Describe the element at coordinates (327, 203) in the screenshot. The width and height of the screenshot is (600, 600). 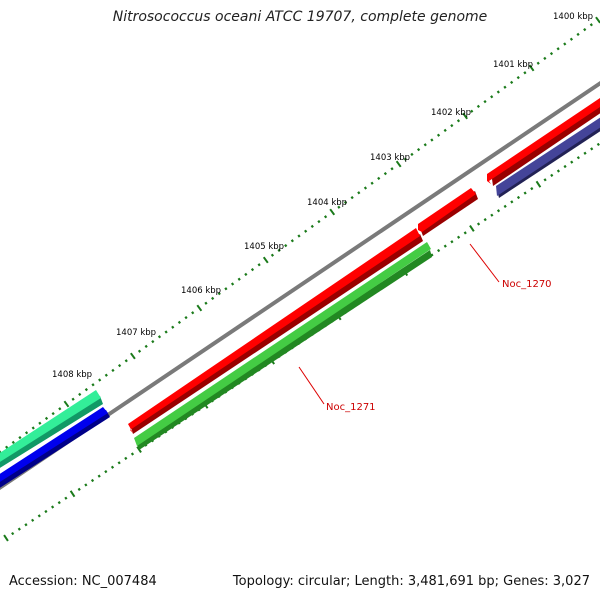
I see `ruler-label: 1404 kbp` at that location.